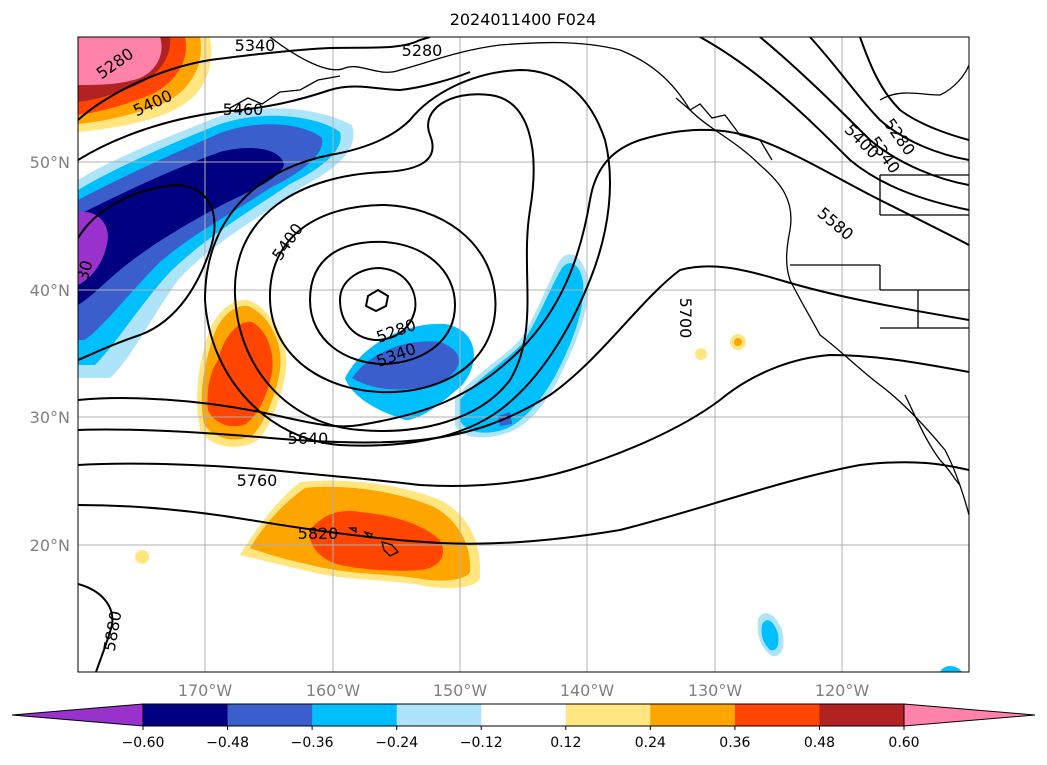 Image resolution: width=1047 pixels, height=765 pixels. What do you see at coordinates (879, 251) in the screenshot?
I see `state-boundaries` at bounding box center [879, 251].